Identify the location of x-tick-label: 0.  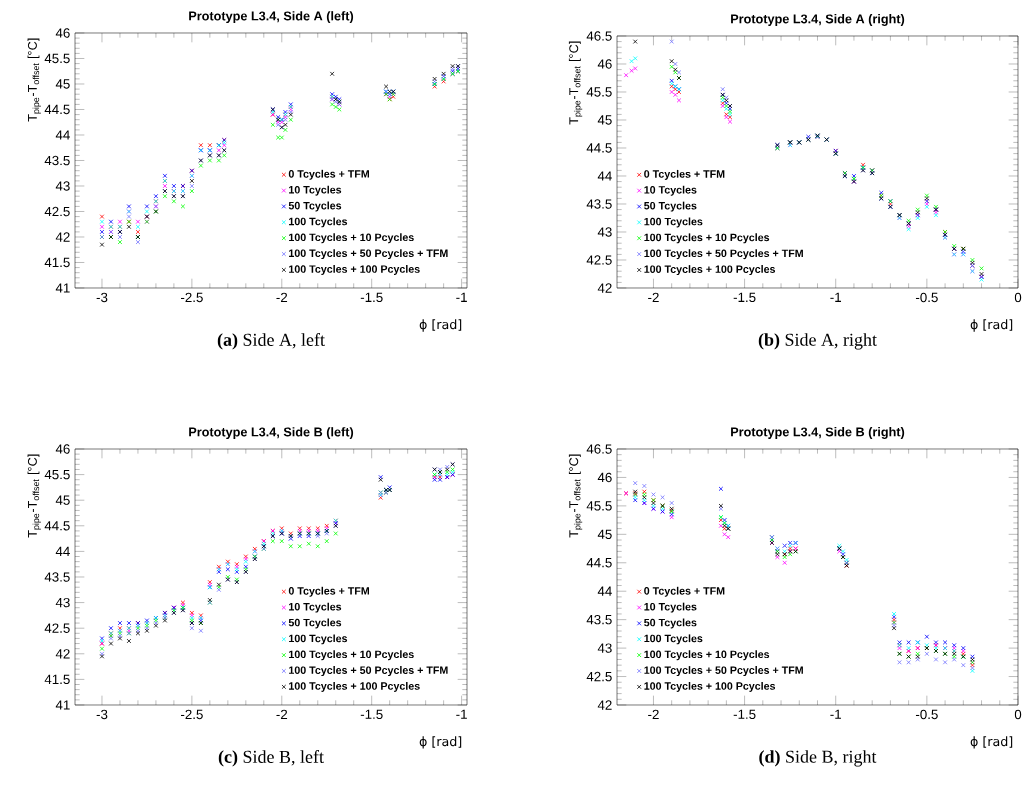
(1018, 297).